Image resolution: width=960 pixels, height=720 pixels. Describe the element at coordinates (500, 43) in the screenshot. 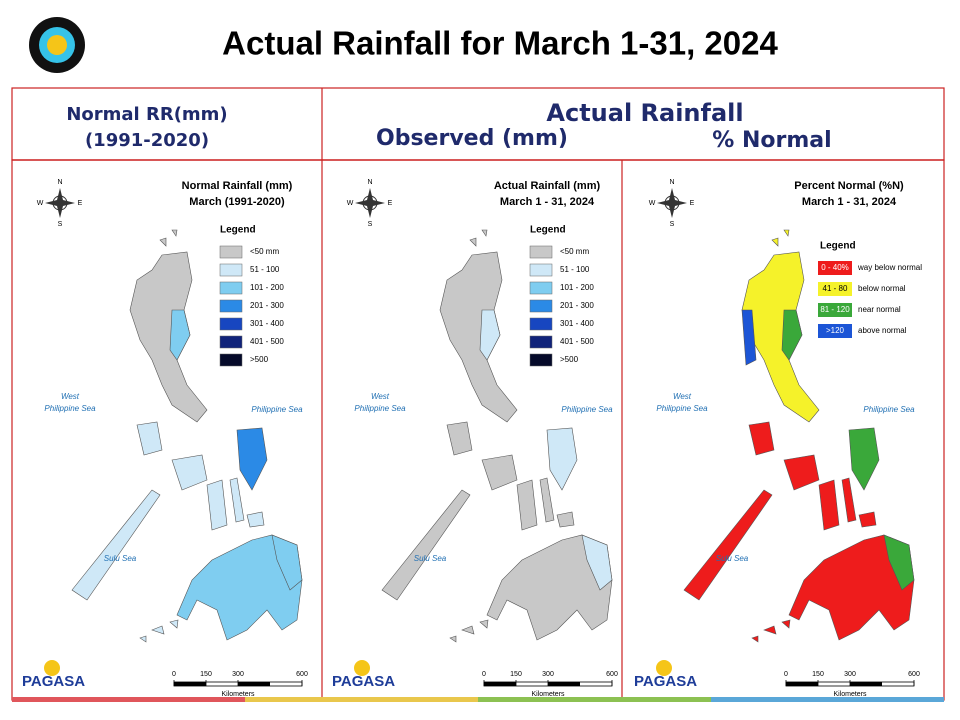

I see `page-title: Actual Rainfall for March 1-31, 2024` at that location.